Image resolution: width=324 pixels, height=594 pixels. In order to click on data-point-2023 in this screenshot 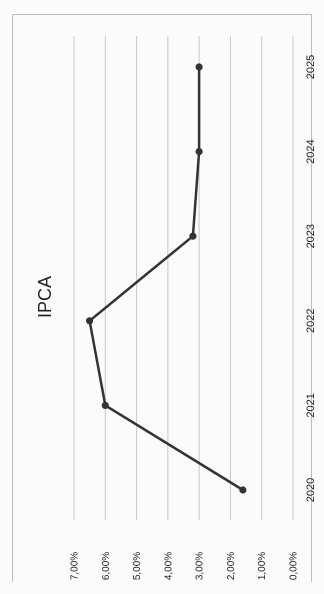, I will do `click(193, 236)`.